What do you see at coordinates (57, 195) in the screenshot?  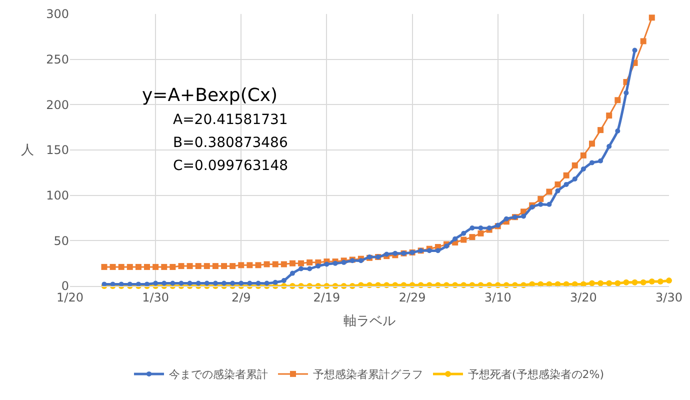 I see `y-tick-label: 100` at bounding box center [57, 195].